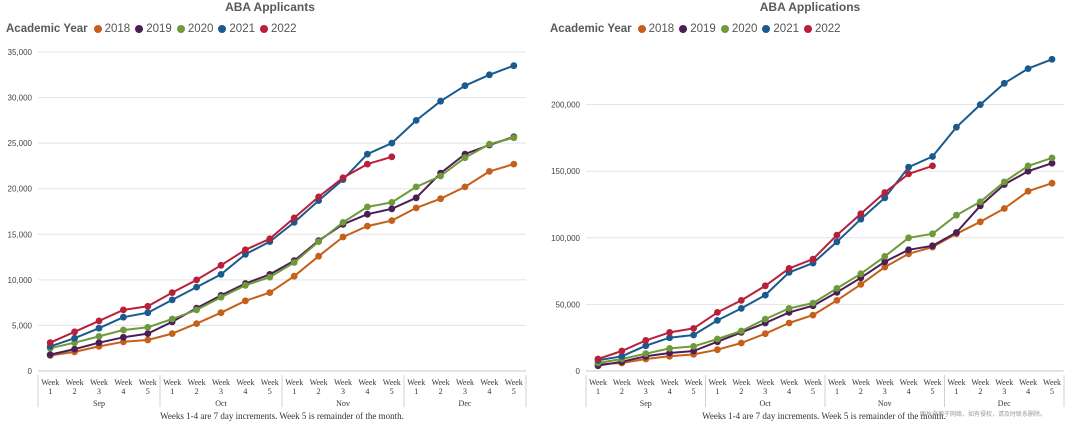  I want to click on legend-item-2021: 2021, so click(780, 29).